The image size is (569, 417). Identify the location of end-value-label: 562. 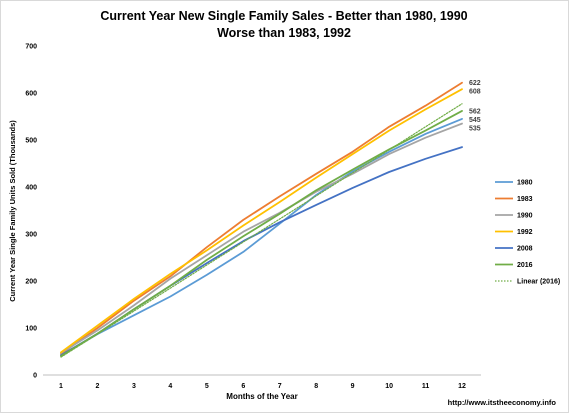
(475, 111).